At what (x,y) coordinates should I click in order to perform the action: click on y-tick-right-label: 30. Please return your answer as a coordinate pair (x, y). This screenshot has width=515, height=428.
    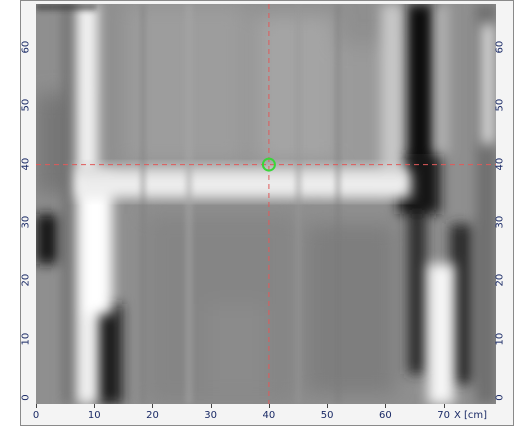
    Looking at the image, I should click on (500, 222).